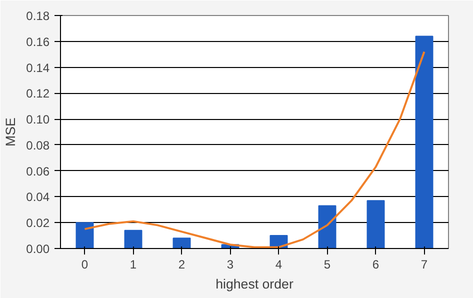 Image resolution: width=473 pixels, height=298 pixels. What do you see at coordinates (10, 131) in the screenshot?
I see `y-axis-title: MSE` at bounding box center [10, 131].